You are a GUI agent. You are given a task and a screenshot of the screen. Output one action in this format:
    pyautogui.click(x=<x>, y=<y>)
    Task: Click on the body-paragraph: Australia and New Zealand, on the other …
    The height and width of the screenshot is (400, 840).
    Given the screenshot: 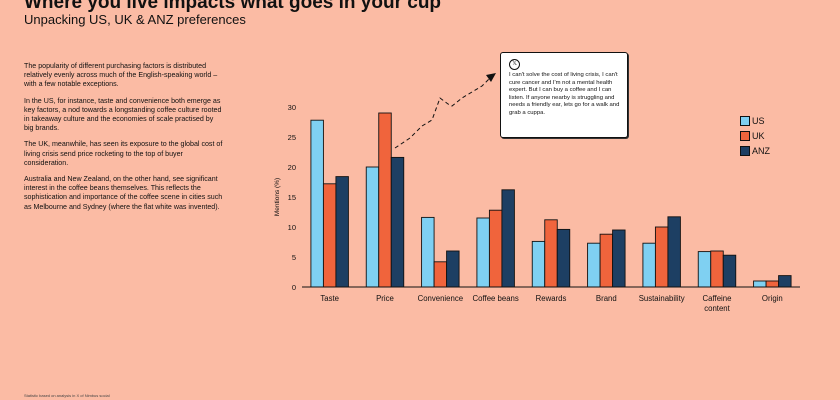 What is the action you would take?
    pyautogui.click(x=123, y=193)
    